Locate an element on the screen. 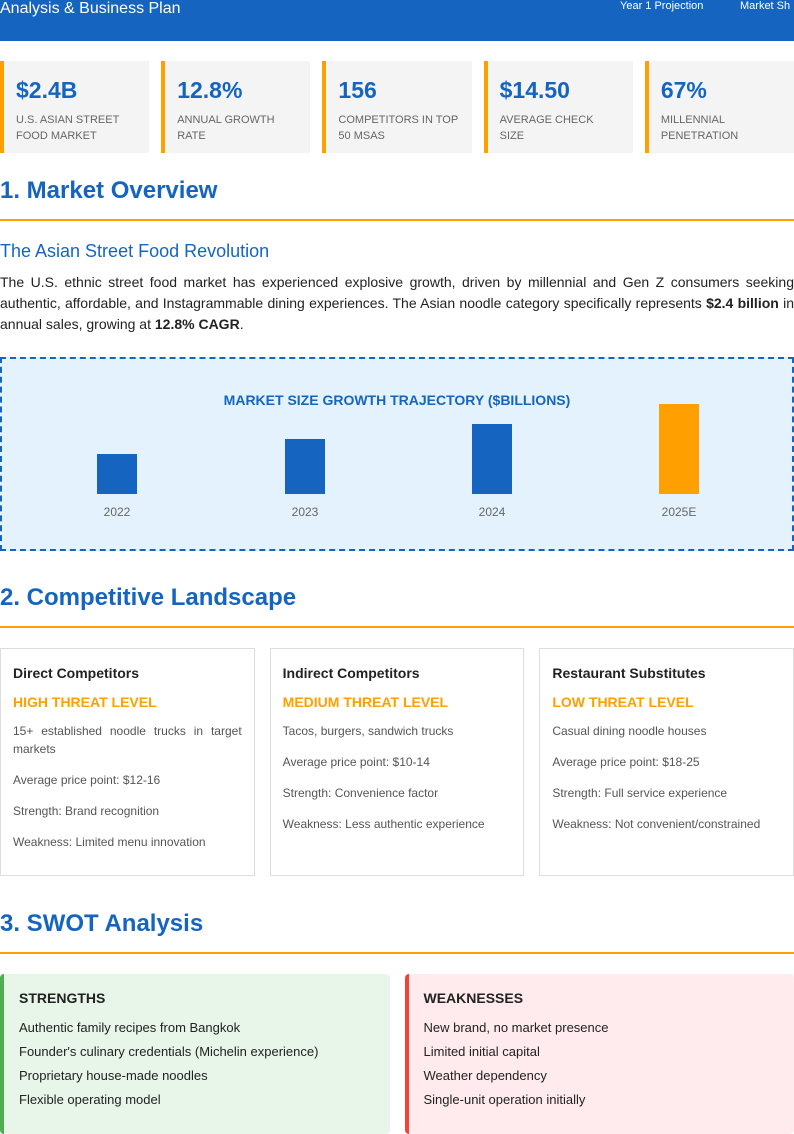 The height and width of the screenshot is (1134, 794). section-title-competitive-landscape: 2. Competitive Landscape is located at coordinates (397, 606).